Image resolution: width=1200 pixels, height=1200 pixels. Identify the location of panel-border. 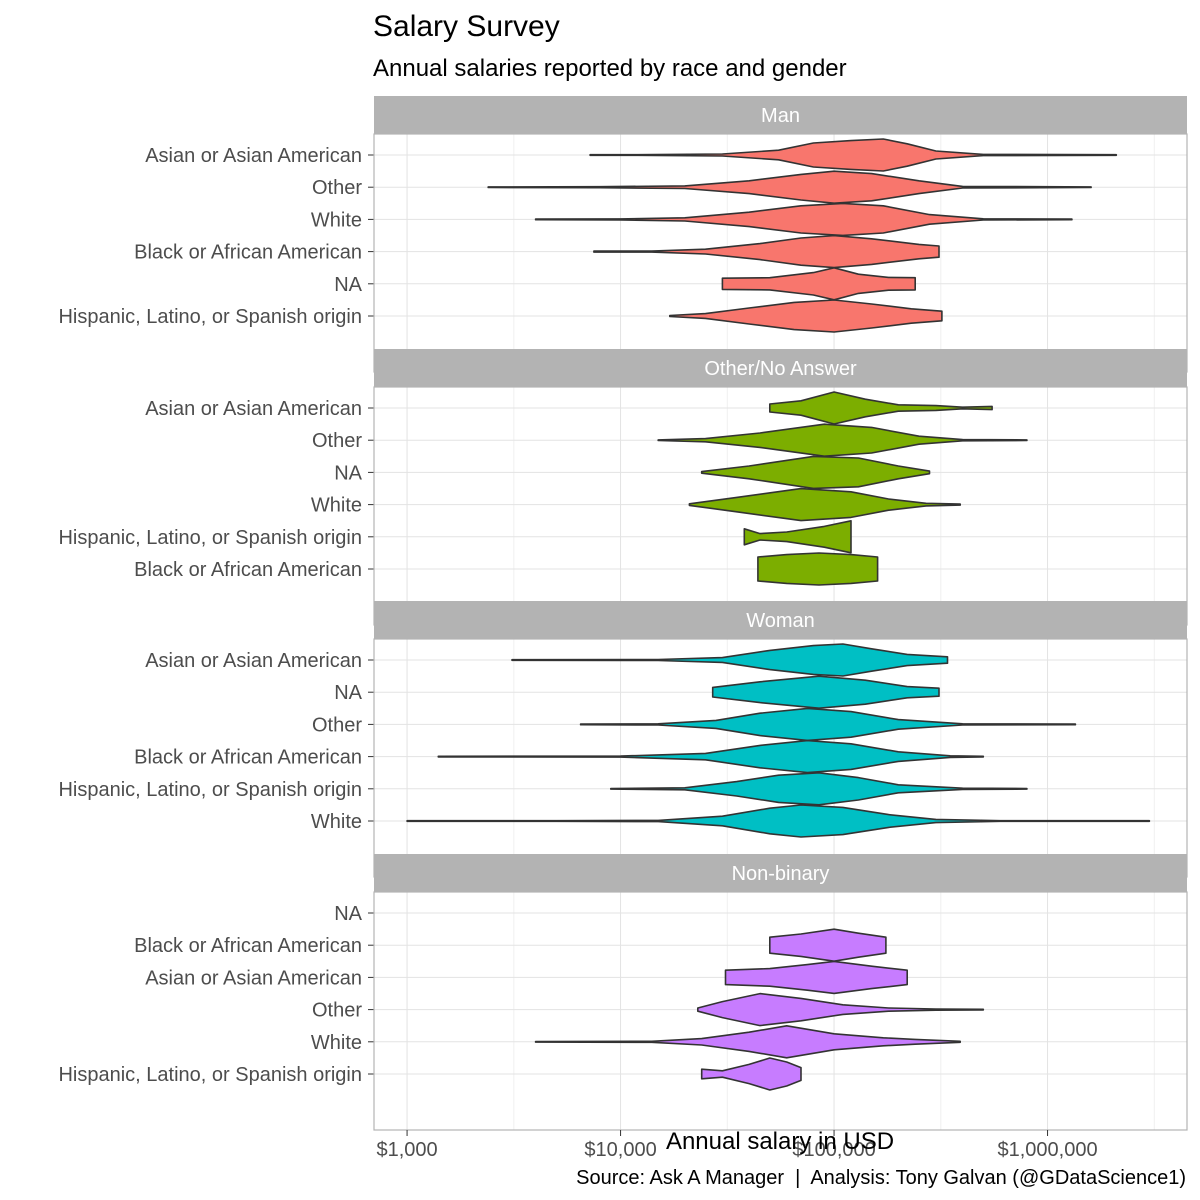
(780, 1011).